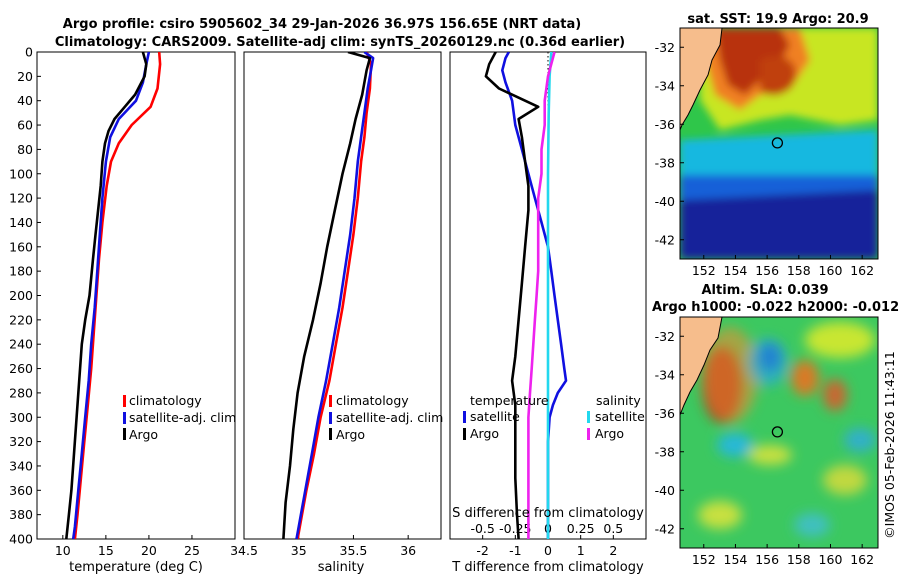 The width and height of the screenshot is (900, 580). Describe the element at coordinates (106, 550) in the screenshot. I see `x-tick-label: 15` at that location.